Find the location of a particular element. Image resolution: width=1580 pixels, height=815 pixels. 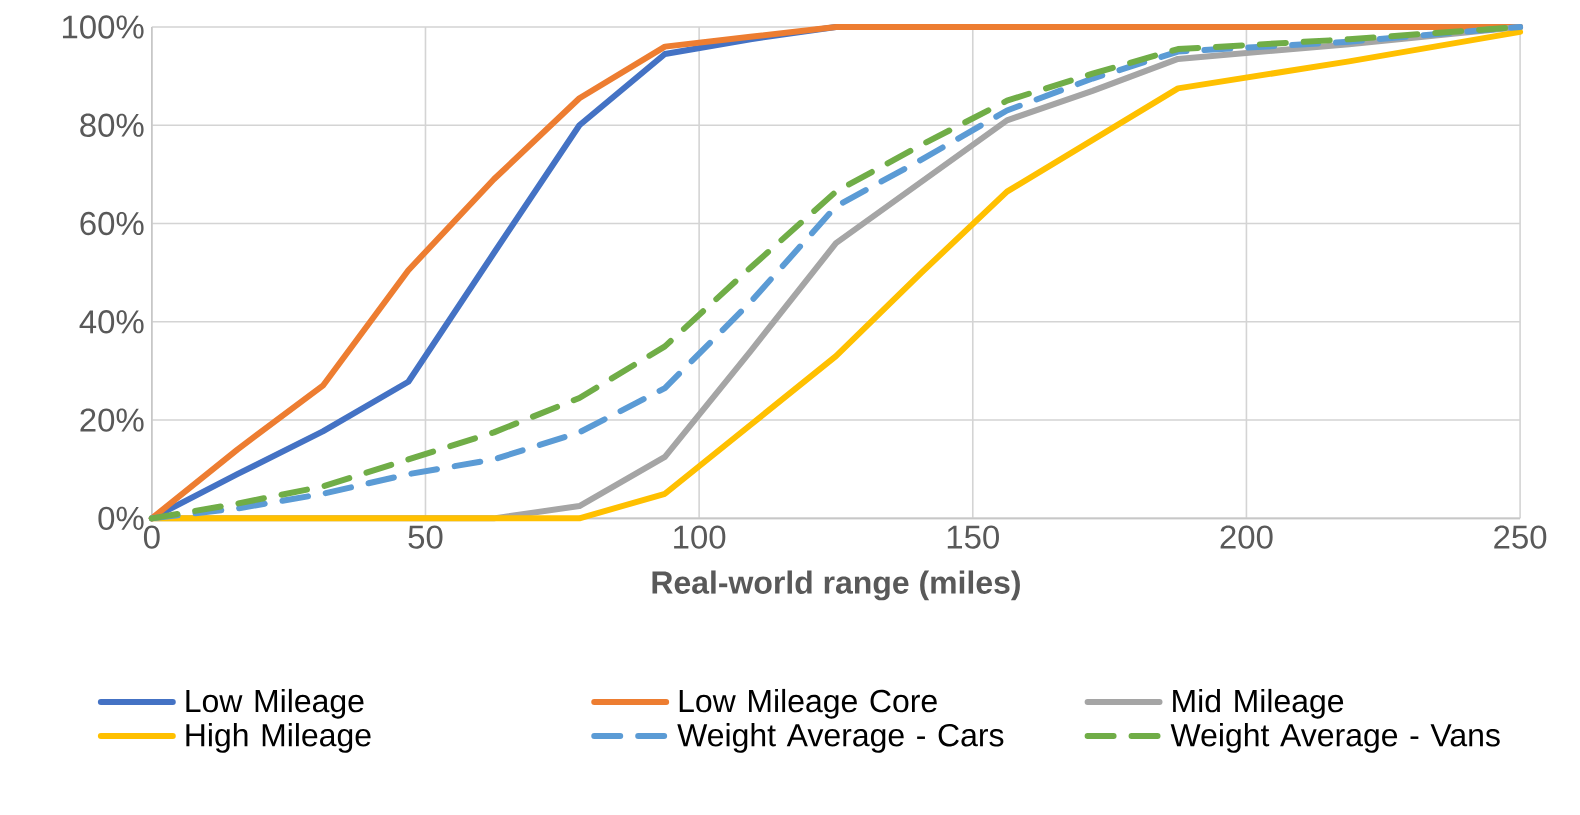

y-tick-label: 20% is located at coordinates (112, 420).